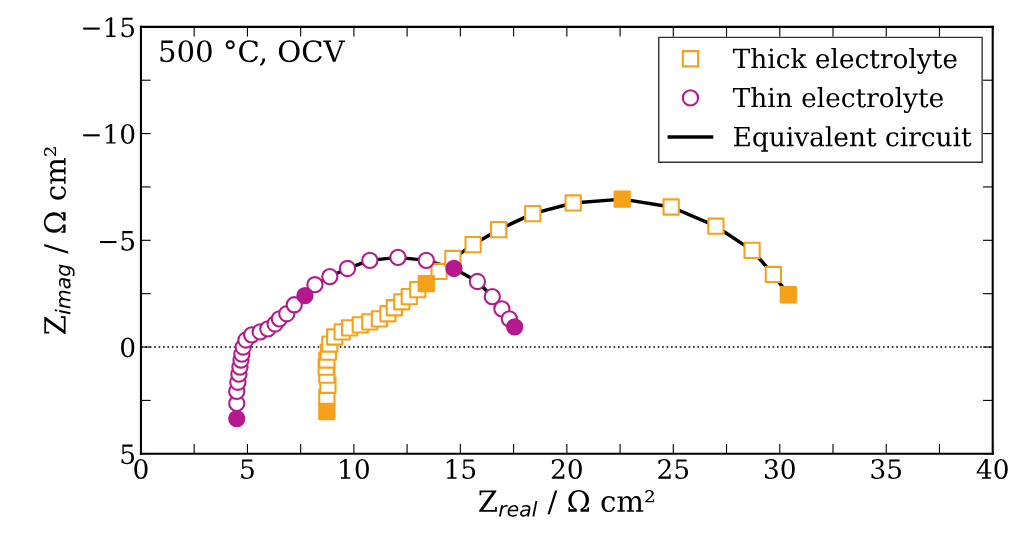 This screenshot has width=1014, height=537. Describe the element at coordinates (354, 469) in the screenshot. I see `x-tick-label: 10` at that location.